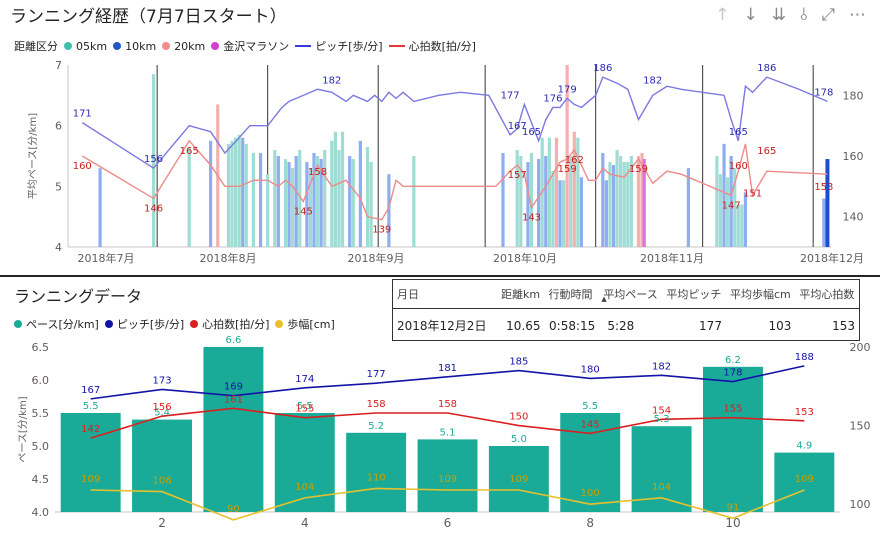 This screenshot has width=880, height=541. I want to click on col-avg-heart: 平均心拍数, so click(827, 294).